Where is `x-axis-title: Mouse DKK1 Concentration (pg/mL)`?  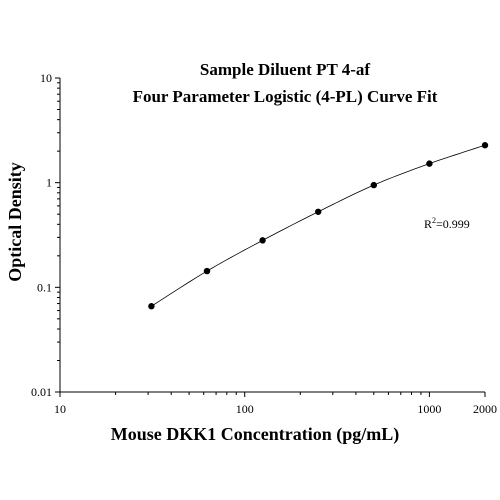 x-axis-title: Mouse DKK1 Concentration (pg/mL) is located at coordinates (255, 434).